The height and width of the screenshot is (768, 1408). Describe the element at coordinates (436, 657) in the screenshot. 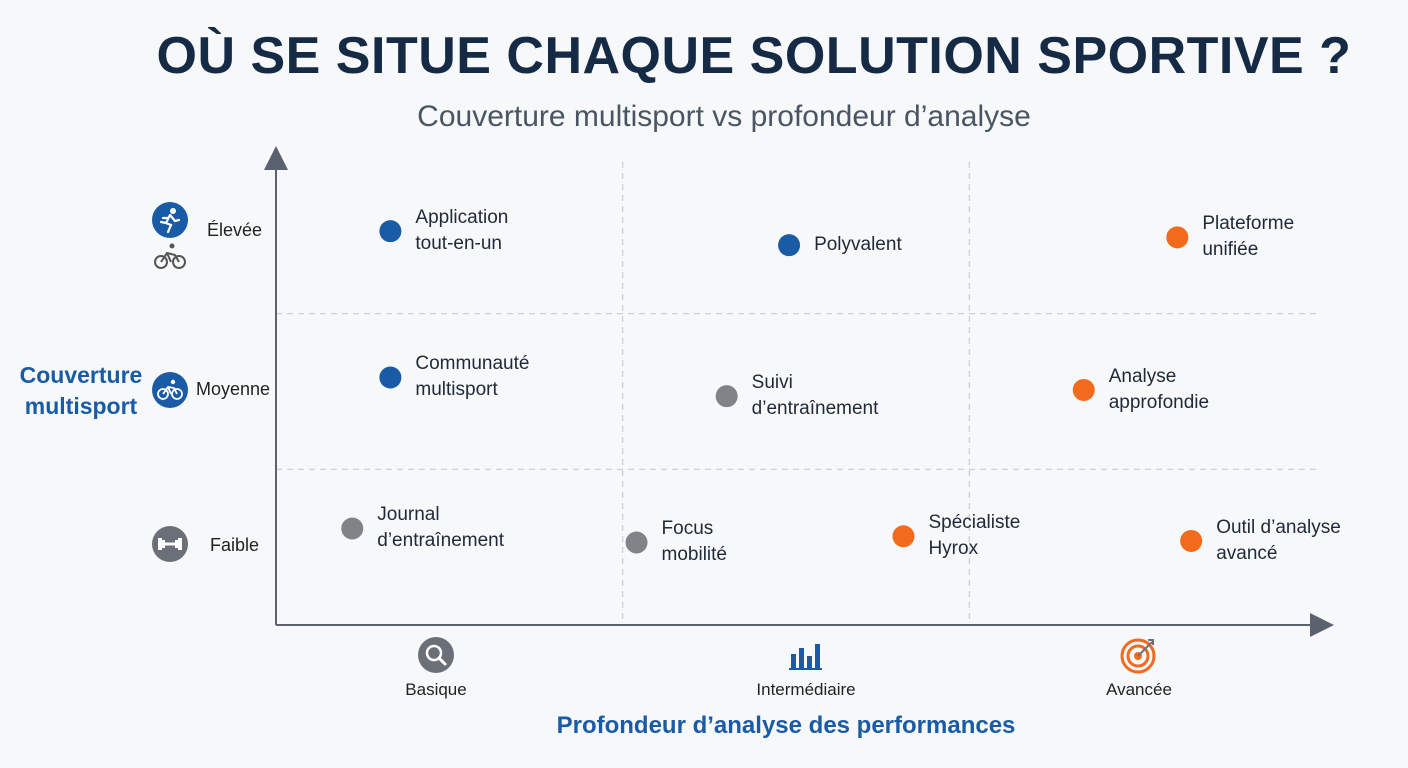

I see `magnifier-icon` at that location.